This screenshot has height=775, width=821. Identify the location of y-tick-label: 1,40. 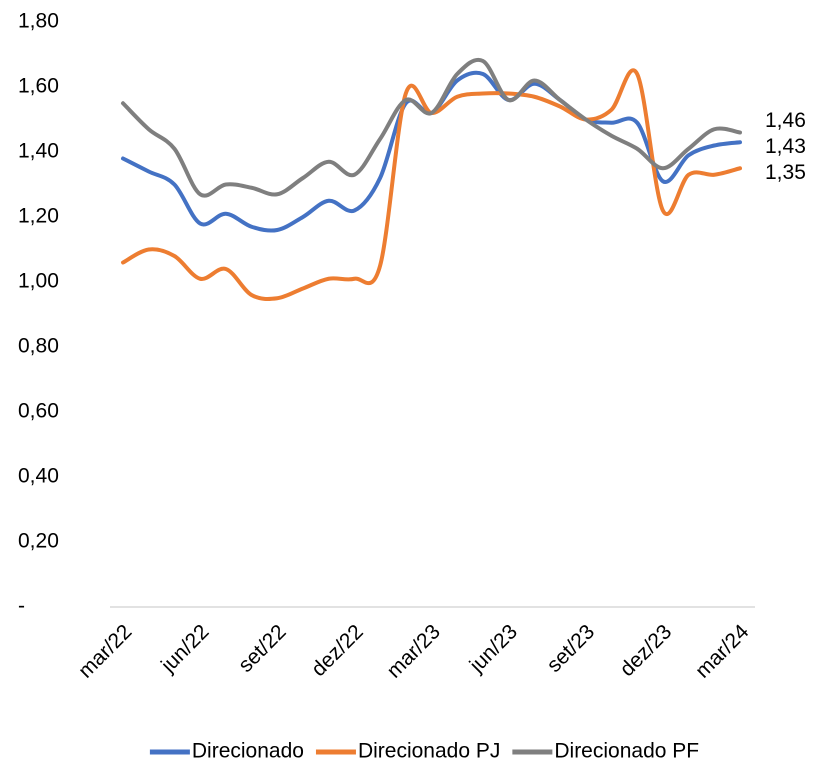
(38, 151).